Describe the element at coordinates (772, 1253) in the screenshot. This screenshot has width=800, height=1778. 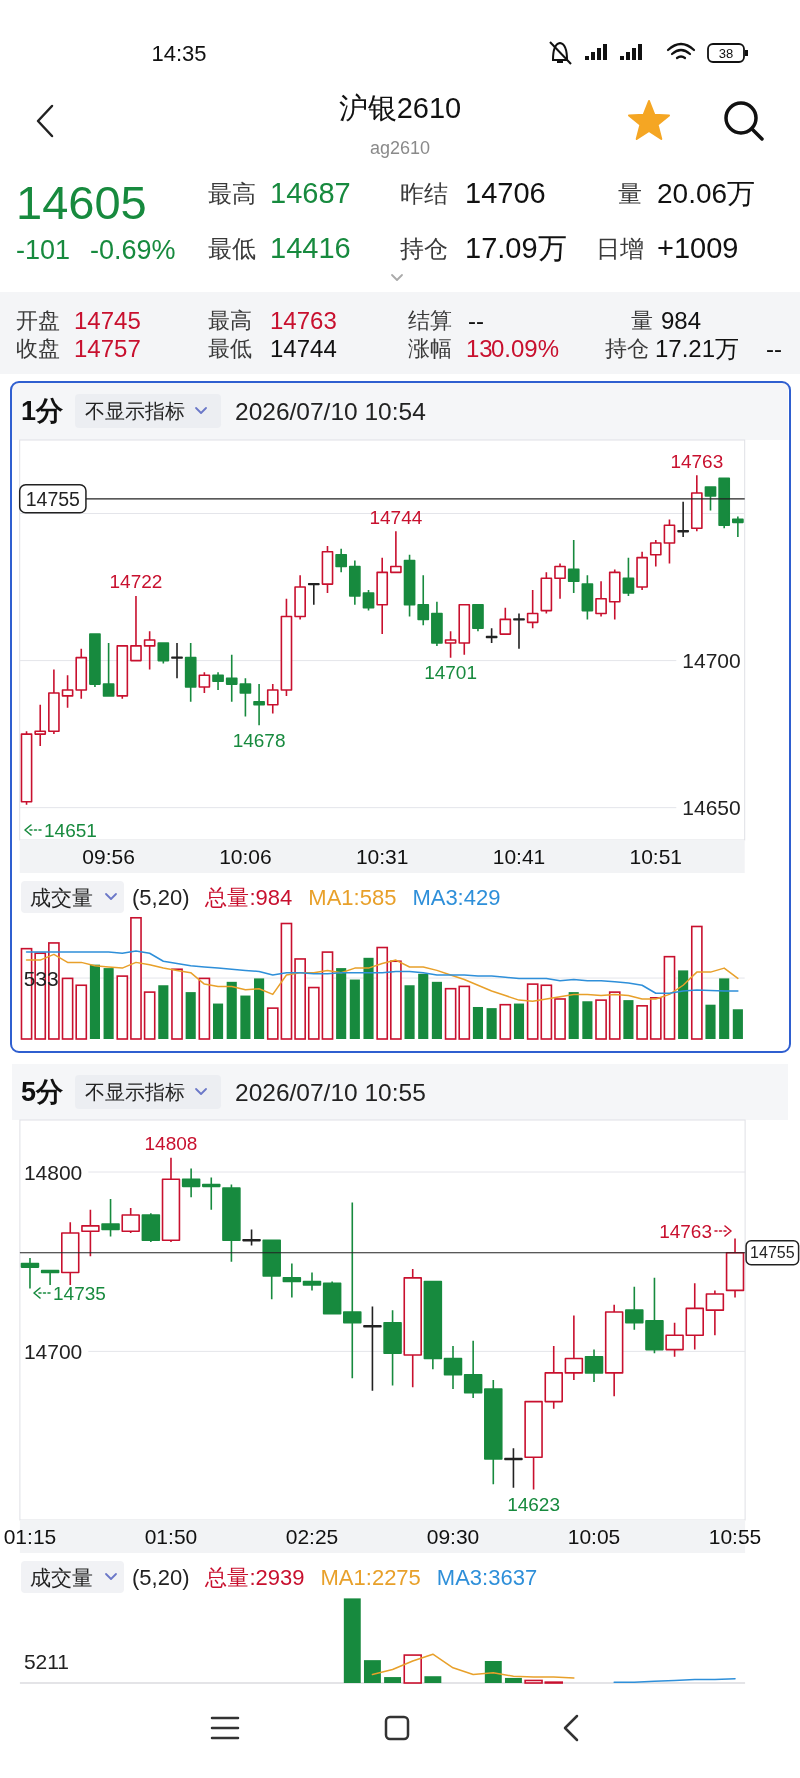
I see `ref-line-label: 14755` at that location.